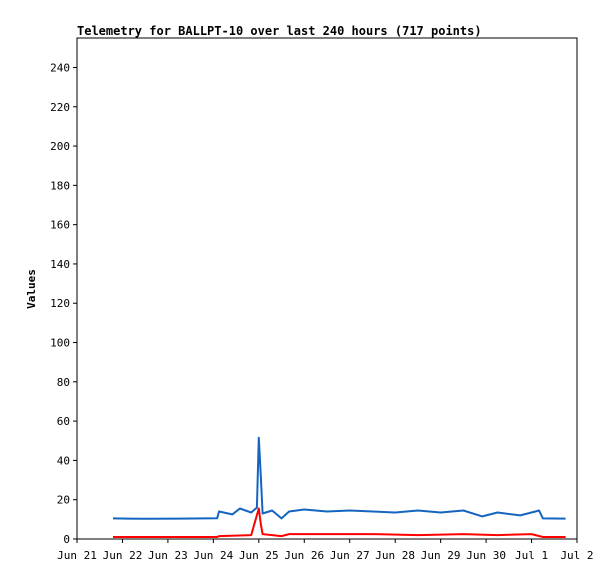 The image size is (615, 579). I want to click on x-tick-label: Jun 28, so click(395, 555).